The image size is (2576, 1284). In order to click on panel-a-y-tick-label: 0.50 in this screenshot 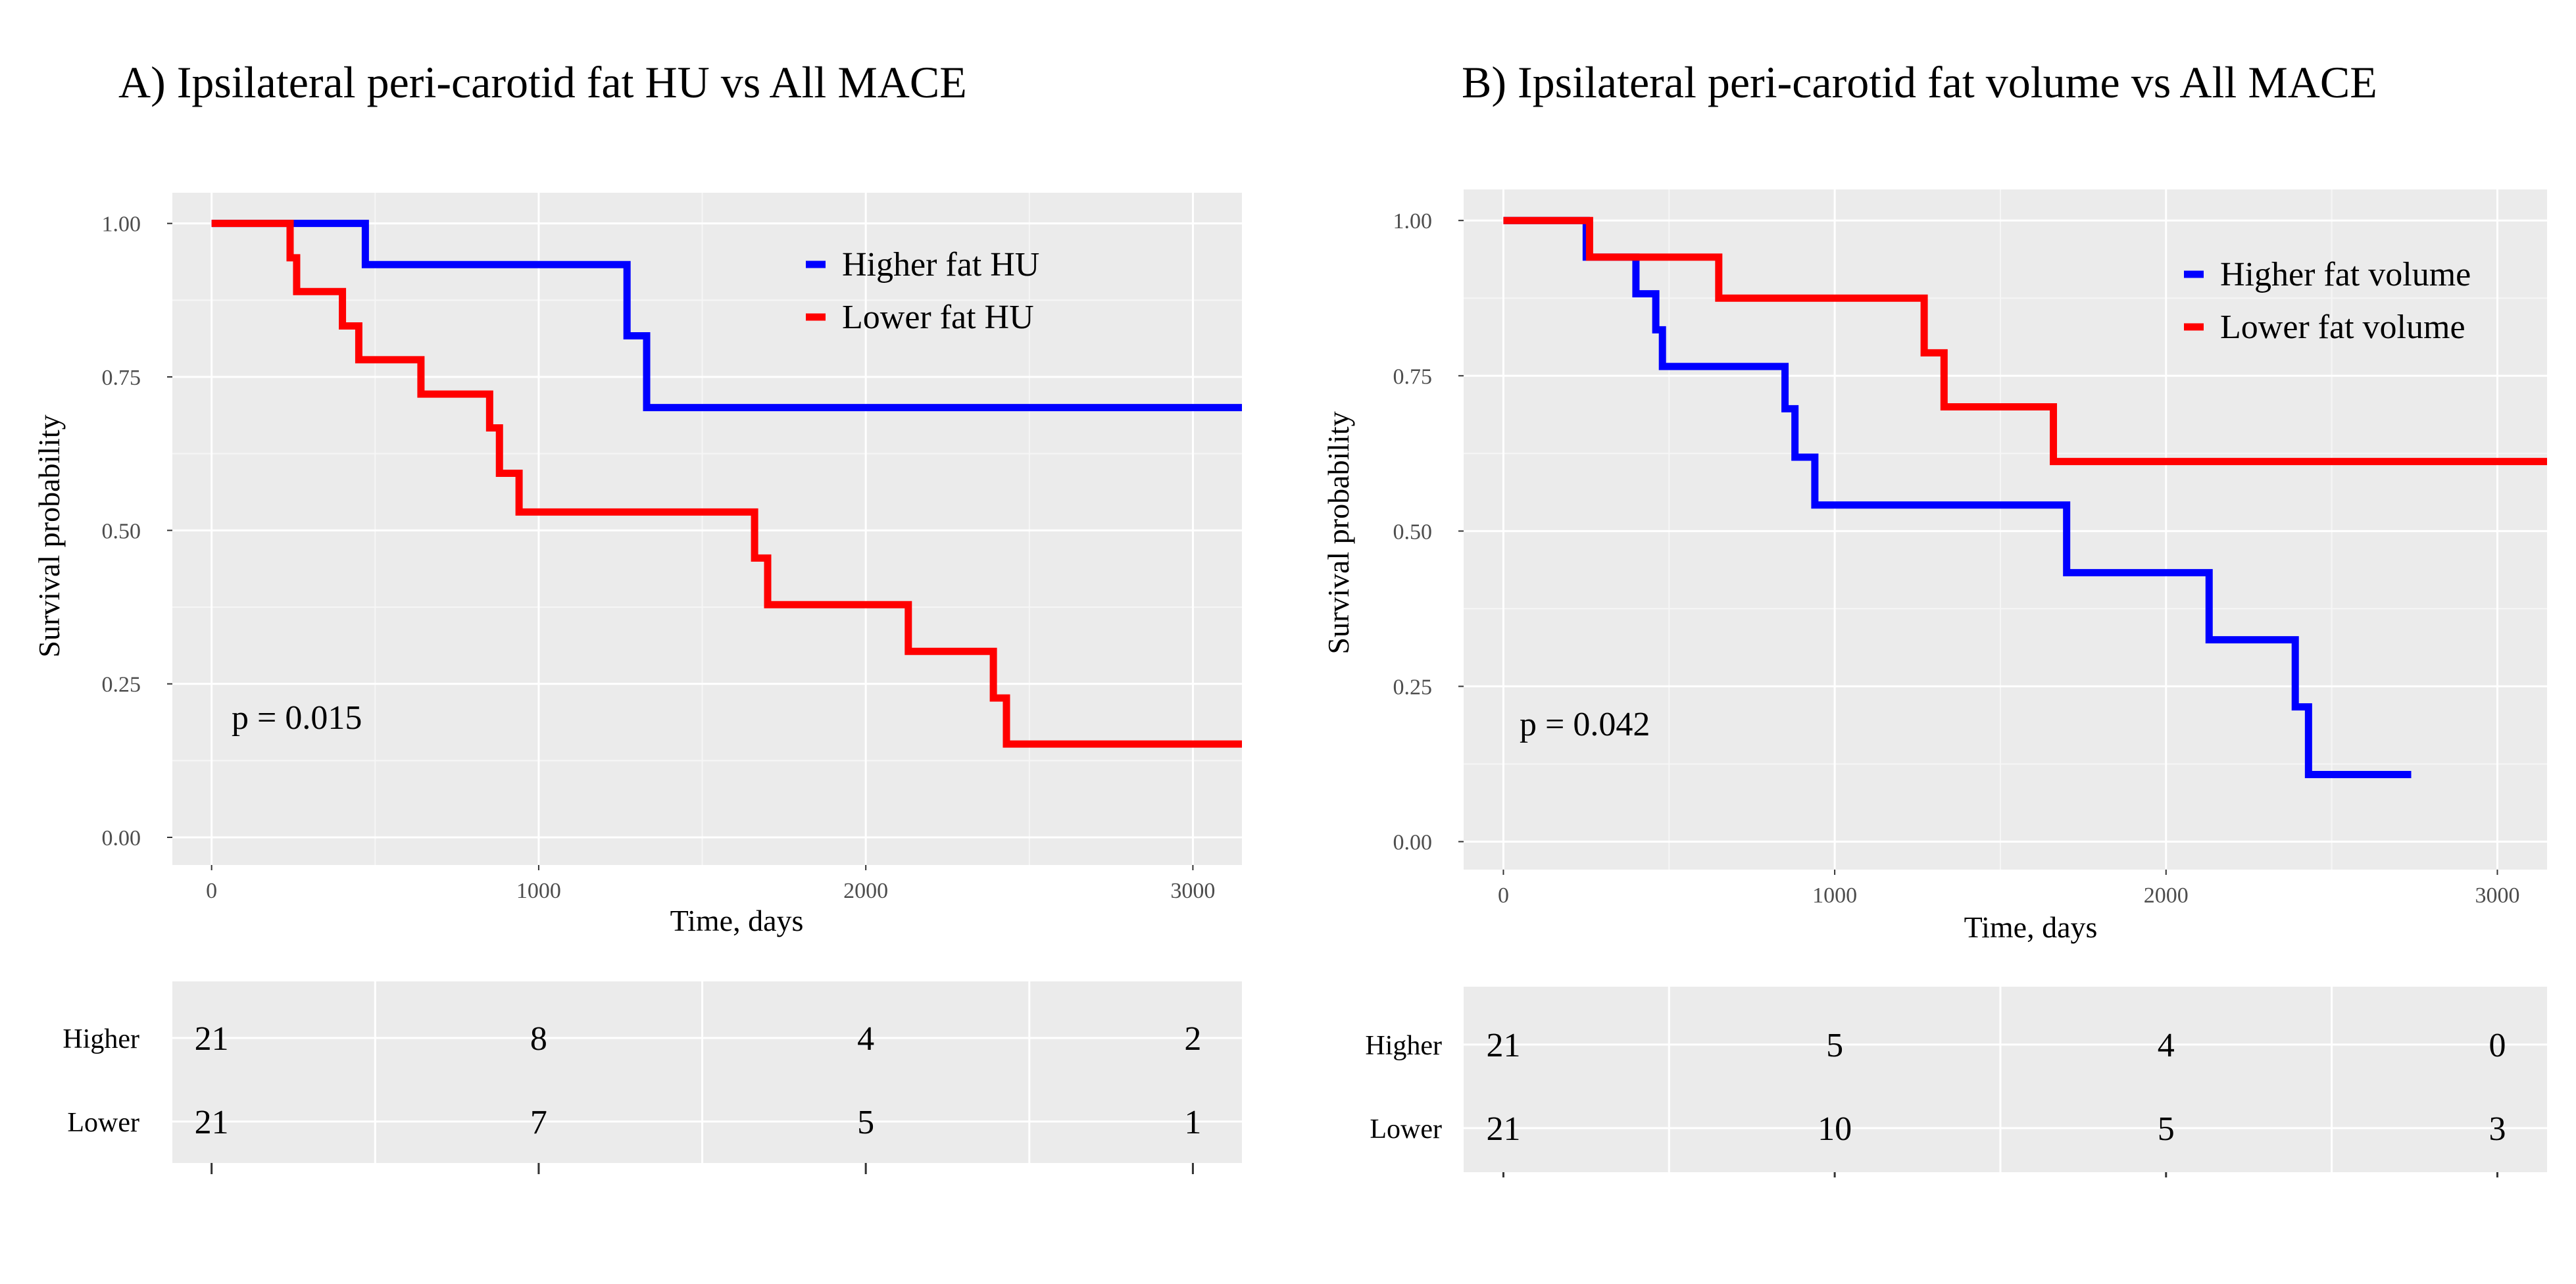, I will do `click(121, 531)`.